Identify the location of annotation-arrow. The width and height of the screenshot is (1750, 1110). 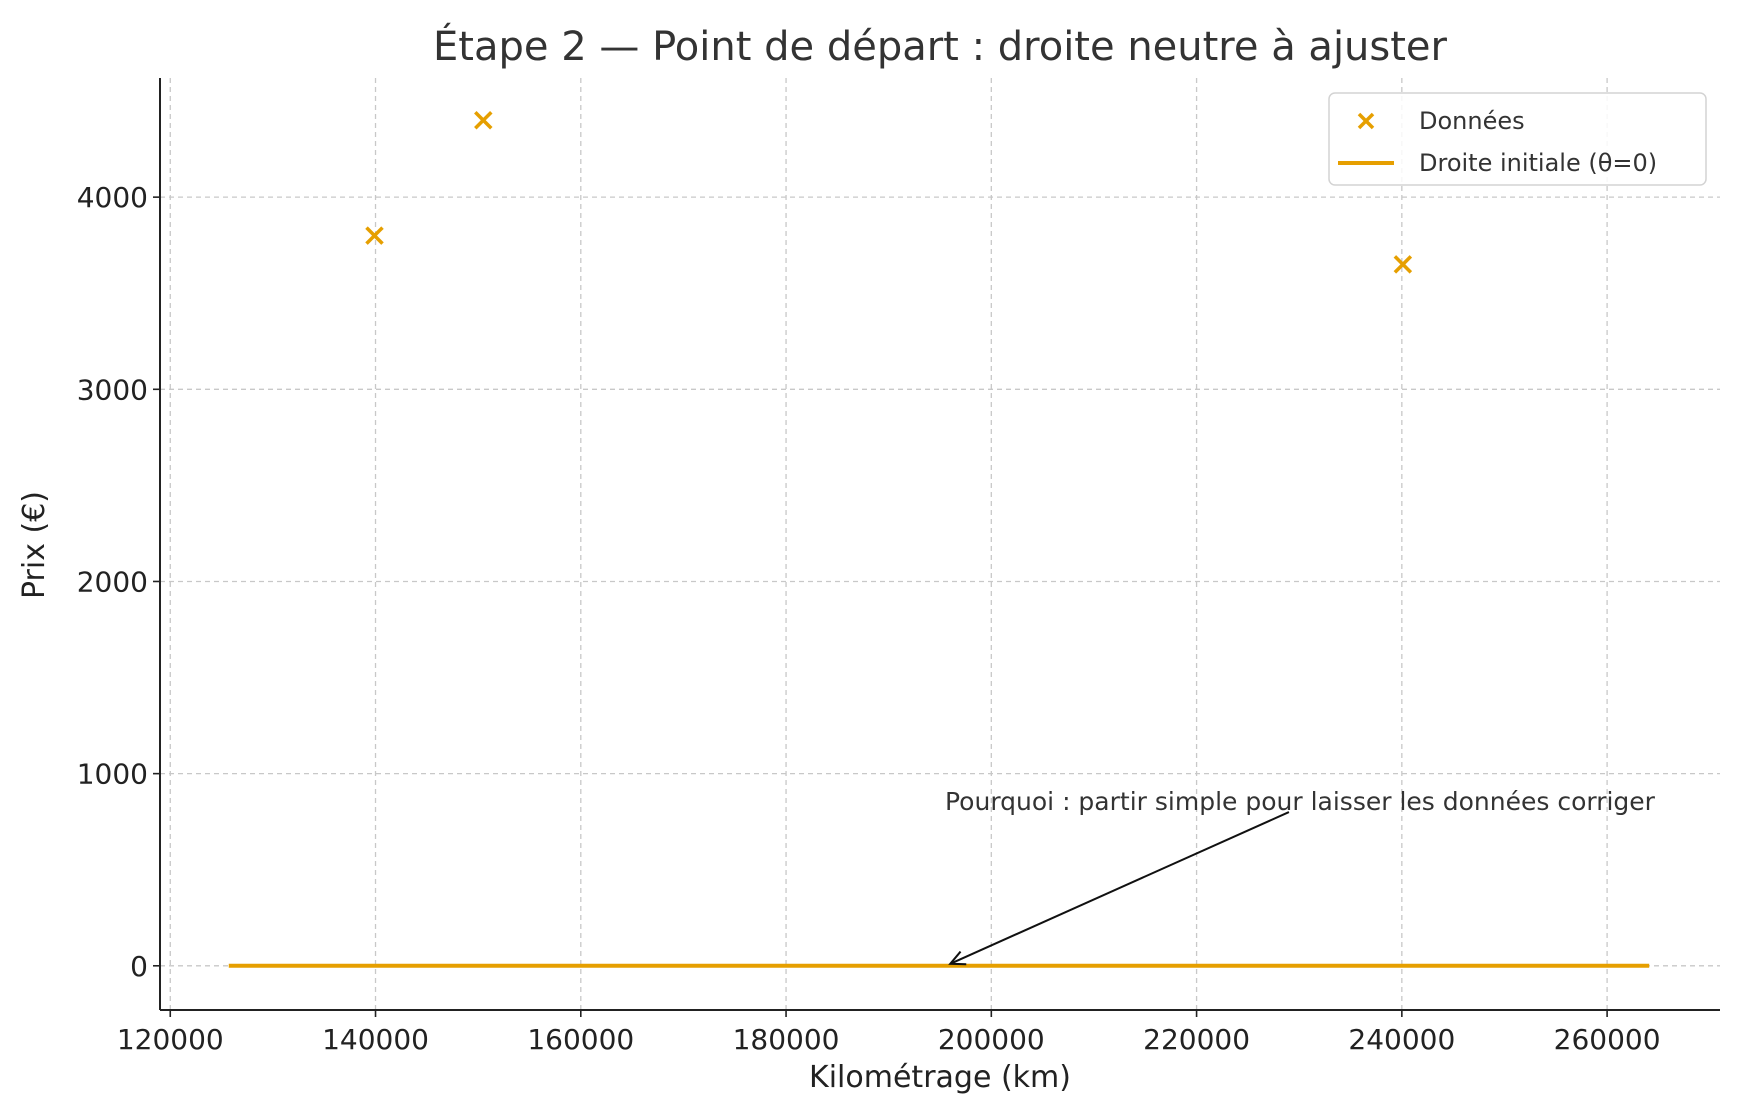
(1119, 888).